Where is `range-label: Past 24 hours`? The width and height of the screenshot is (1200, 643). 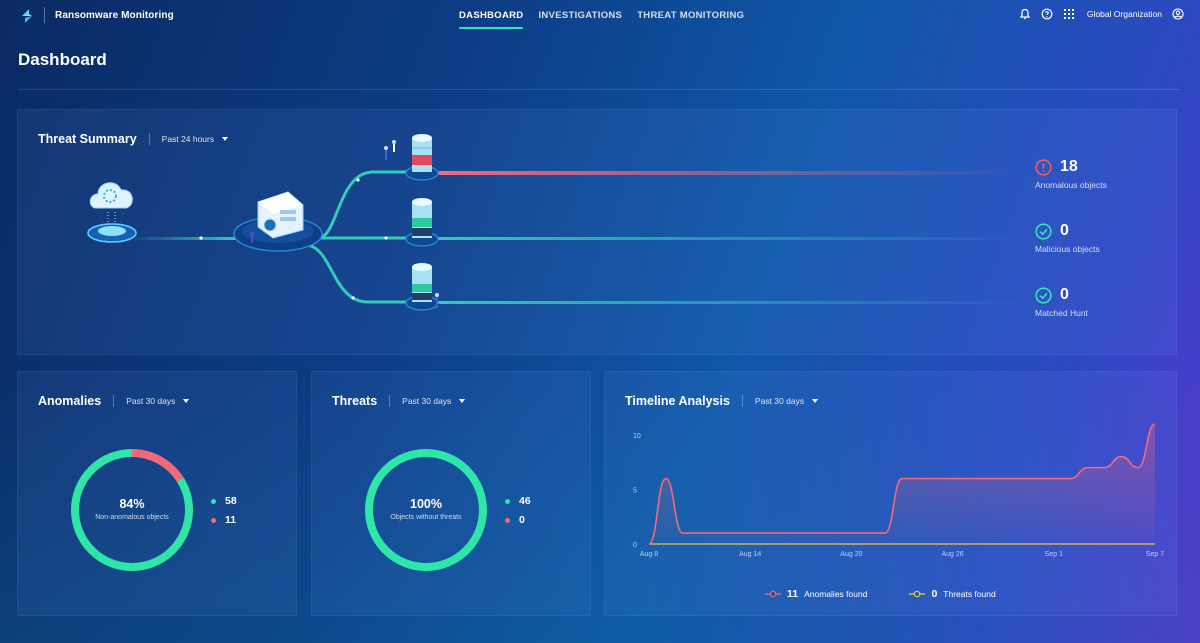 range-label: Past 24 hours is located at coordinates (188, 139).